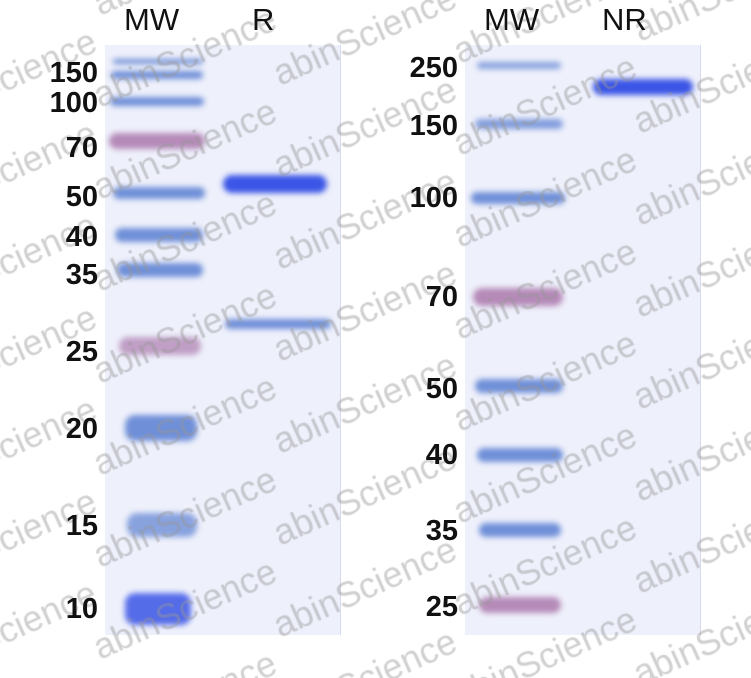 The image size is (751, 678). What do you see at coordinates (263, 19) in the screenshot?
I see `lane-header-r: R` at bounding box center [263, 19].